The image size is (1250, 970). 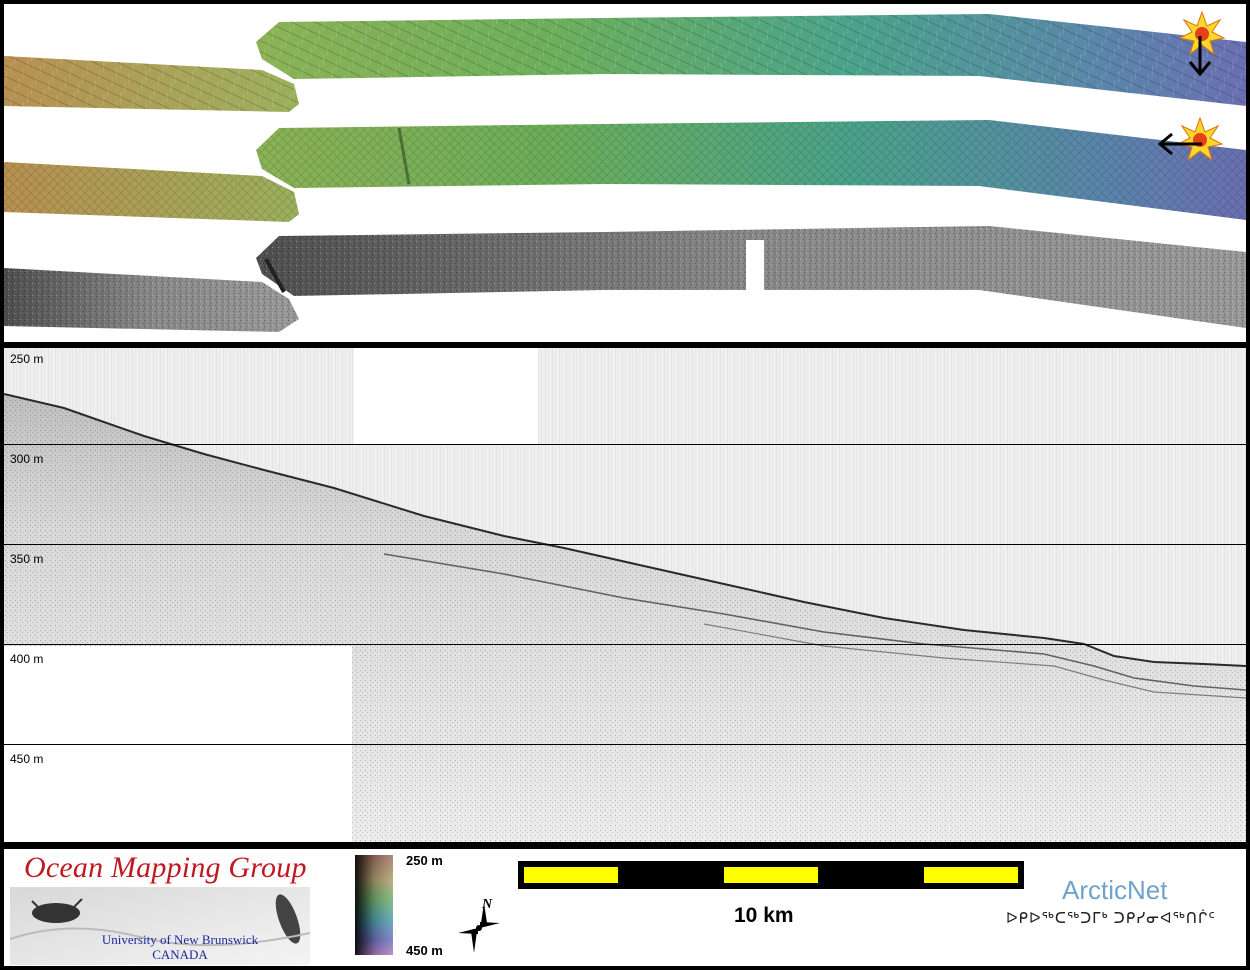 What do you see at coordinates (424, 950) in the screenshot?
I see `colorbar-bottom-label: 450 m` at bounding box center [424, 950].